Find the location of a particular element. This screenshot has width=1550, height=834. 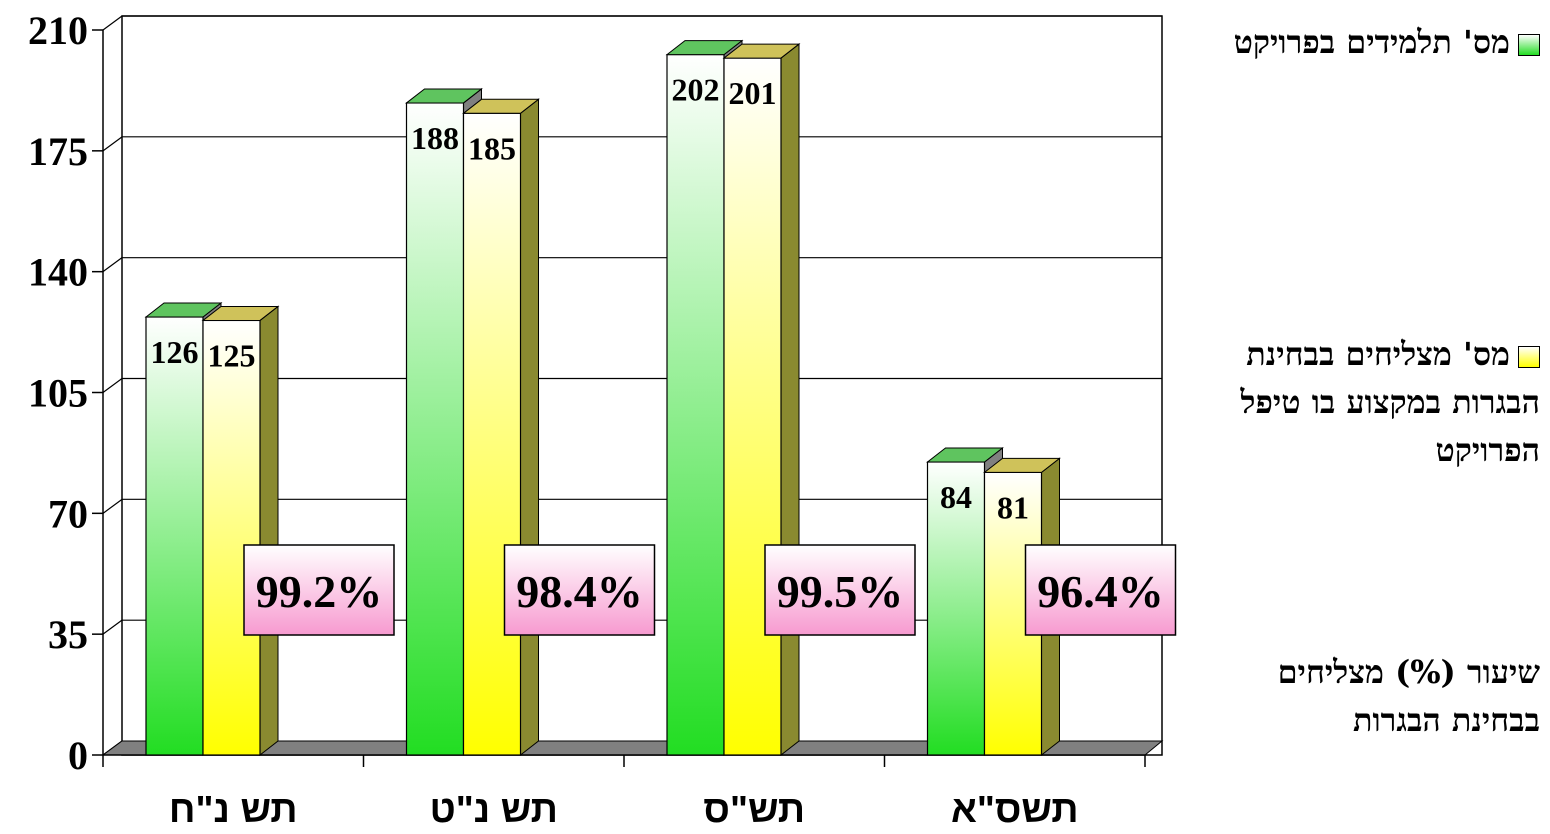

bar-value-label: 188 is located at coordinates (435, 138).